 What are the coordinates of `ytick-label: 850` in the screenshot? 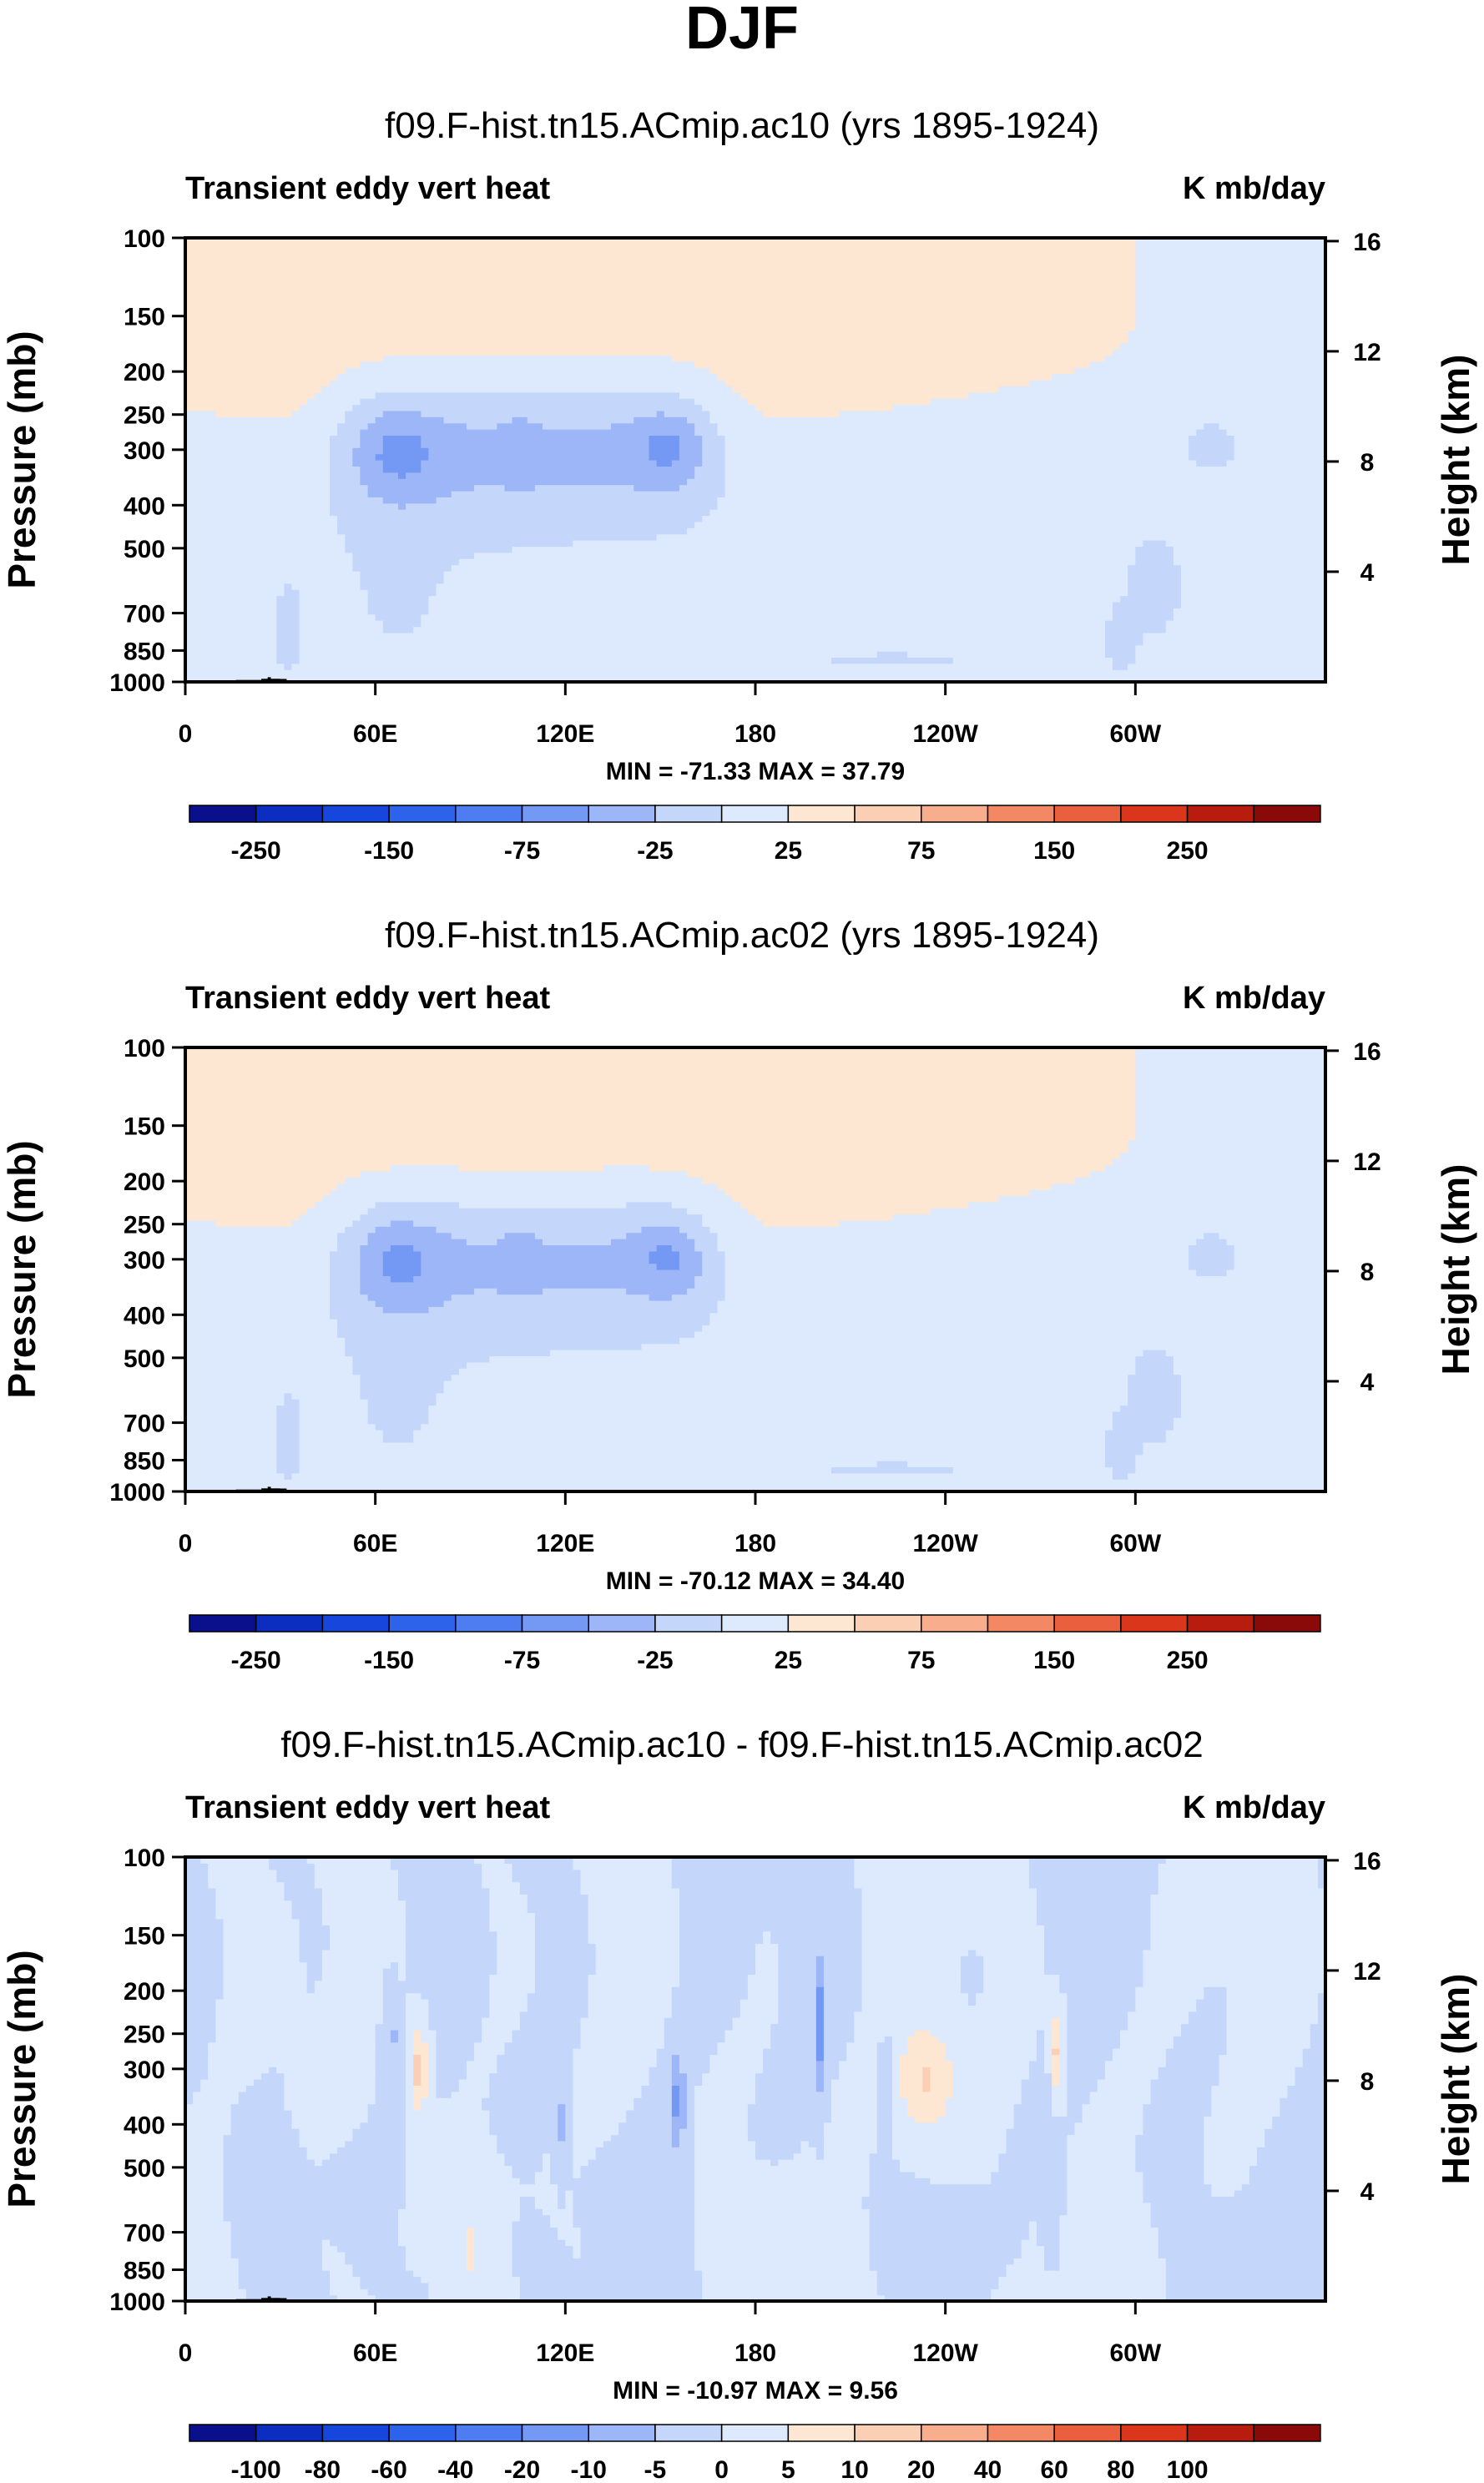 It's located at (144, 1461).